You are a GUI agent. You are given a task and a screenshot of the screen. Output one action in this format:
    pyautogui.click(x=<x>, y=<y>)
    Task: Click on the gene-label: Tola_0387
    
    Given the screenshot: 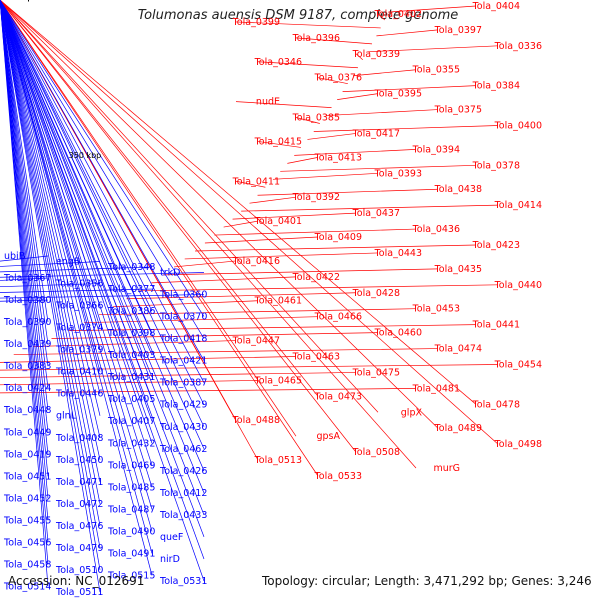 What is the action you would take?
    pyautogui.click(x=183, y=383)
    